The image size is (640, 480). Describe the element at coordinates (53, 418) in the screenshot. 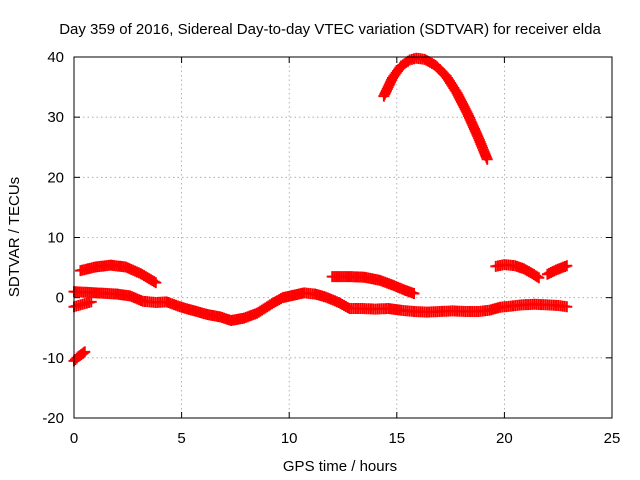

I see `y-tick-label: -20` at that location.